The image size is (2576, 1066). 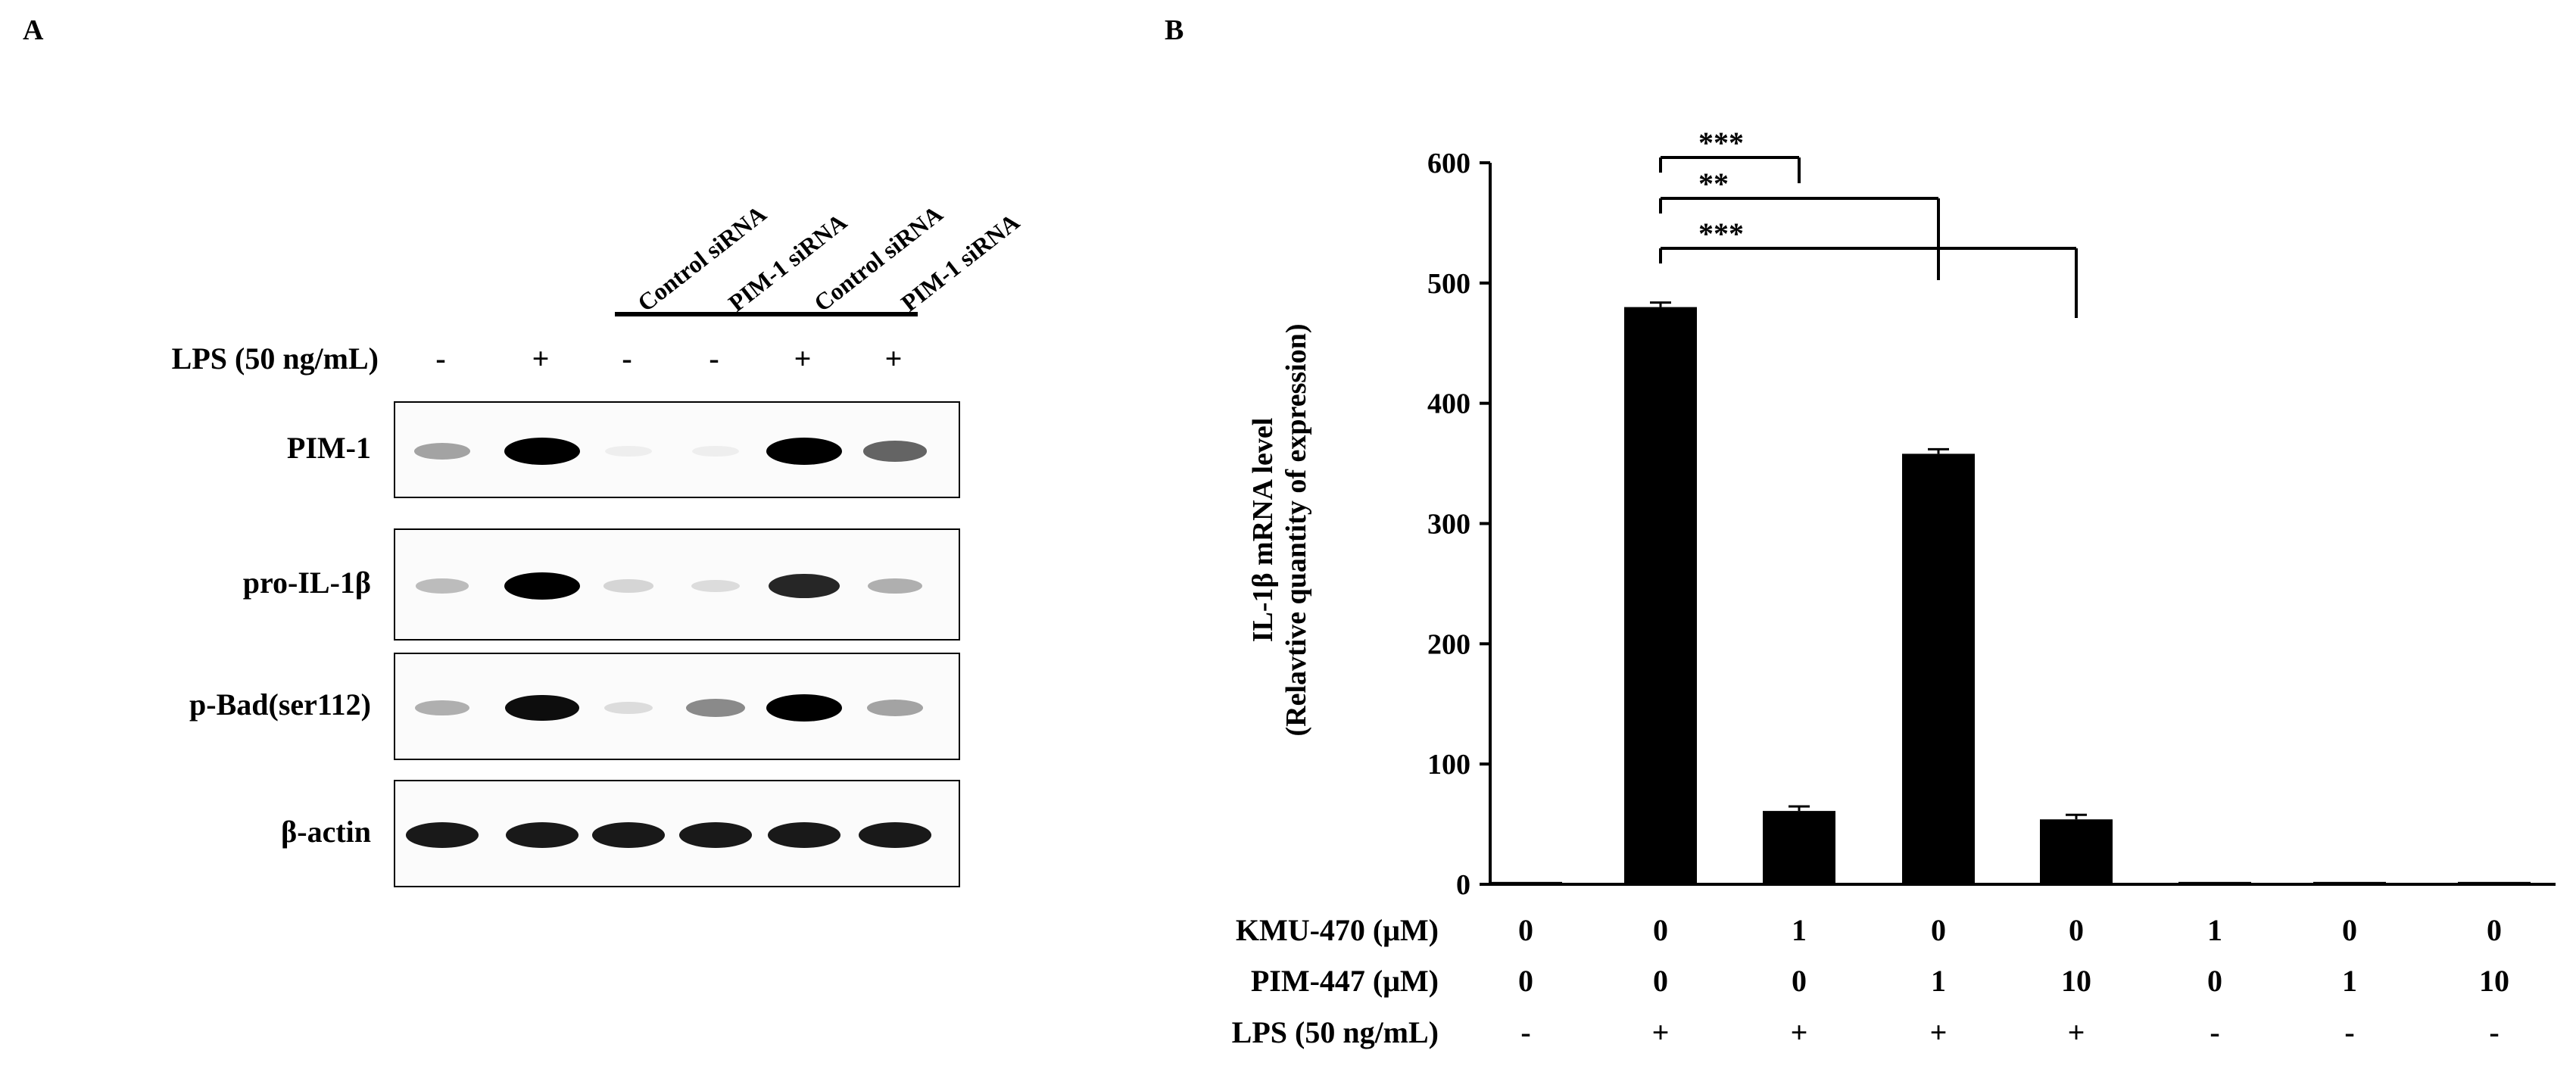 What do you see at coordinates (1448, 644) in the screenshot?
I see `y-tick-label: 200` at bounding box center [1448, 644].